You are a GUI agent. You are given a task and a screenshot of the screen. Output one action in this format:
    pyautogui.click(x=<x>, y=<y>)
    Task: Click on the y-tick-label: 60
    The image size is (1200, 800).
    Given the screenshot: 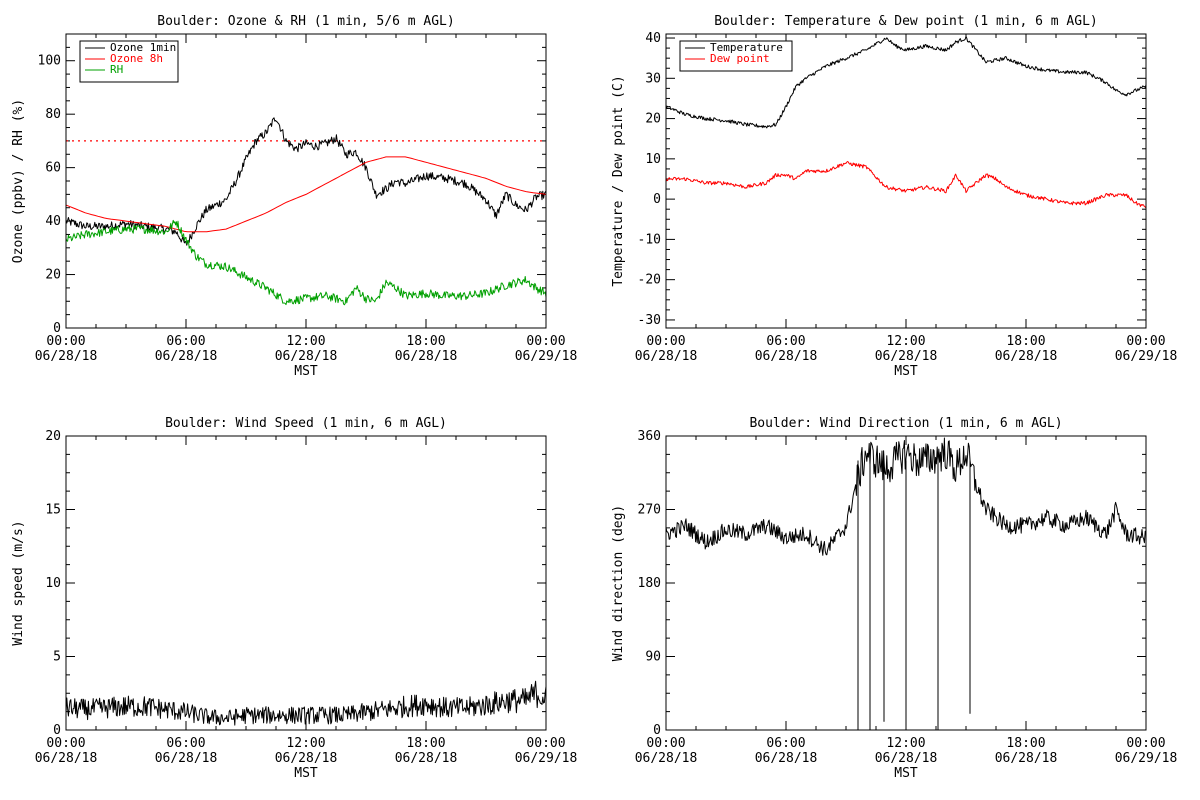 What is the action you would take?
    pyautogui.click(x=53, y=168)
    